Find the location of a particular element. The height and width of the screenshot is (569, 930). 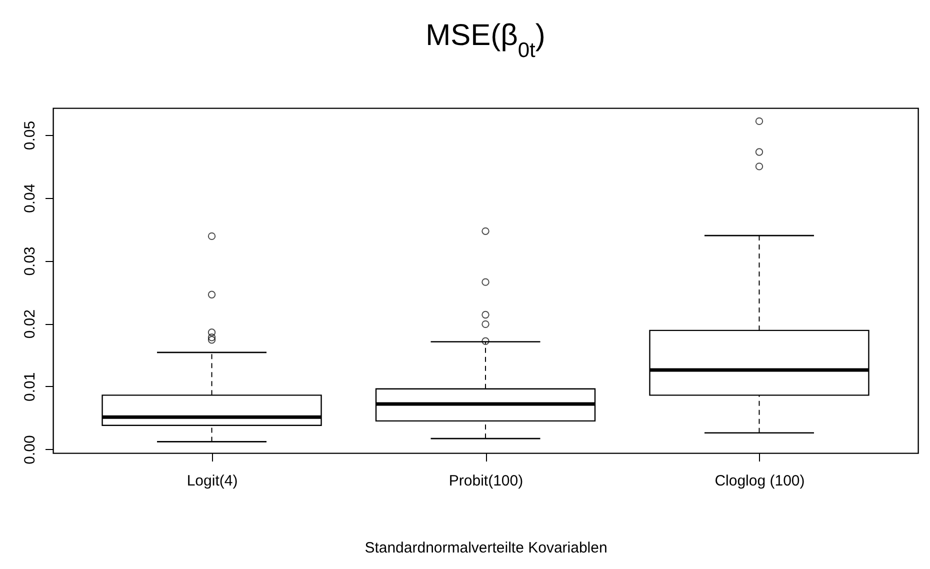

y-tick-label: 0.04 is located at coordinates (30, 198).